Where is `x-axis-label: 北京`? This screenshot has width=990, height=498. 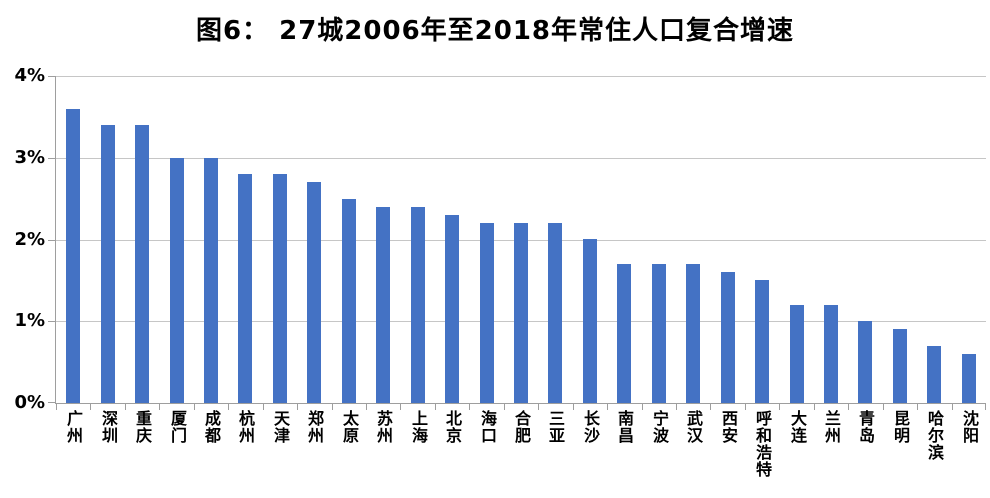
x-axis-label: 北京 is located at coordinates (452, 427).